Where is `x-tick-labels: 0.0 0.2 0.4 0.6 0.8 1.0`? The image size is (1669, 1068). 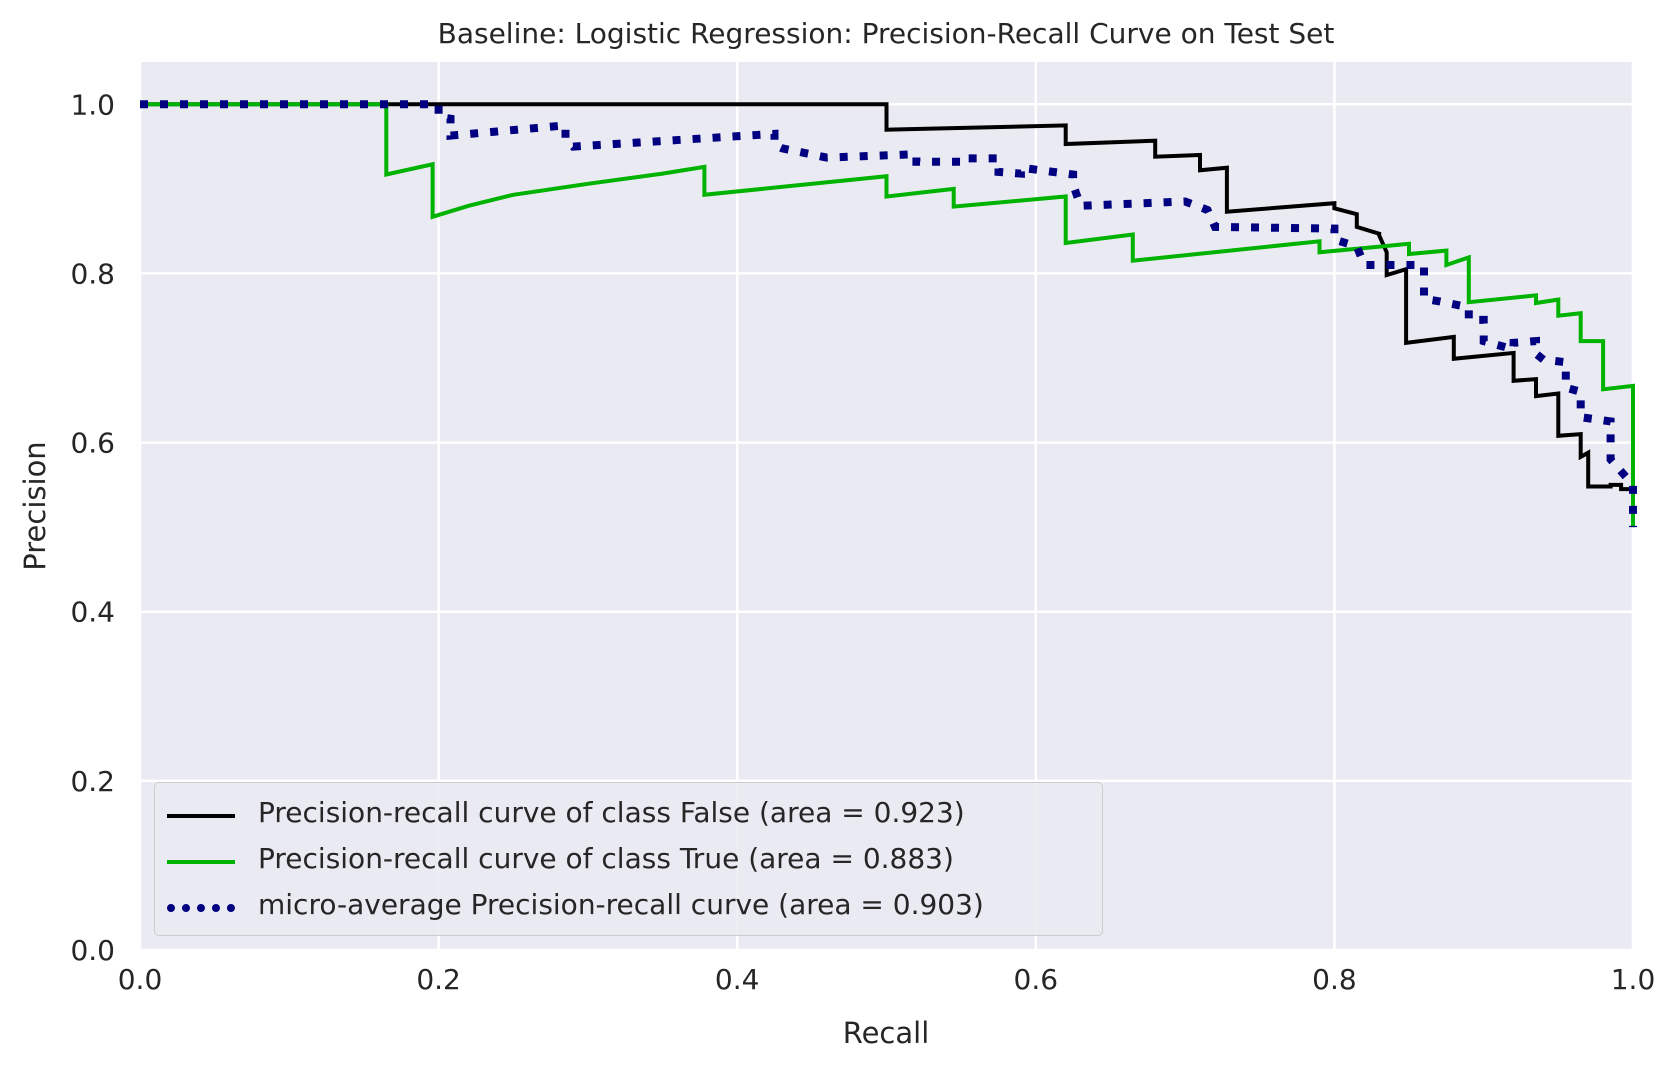
x-tick-labels: 0.0 0.2 0.4 0.6 0.8 1.0 is located at coordinates (887, 979).